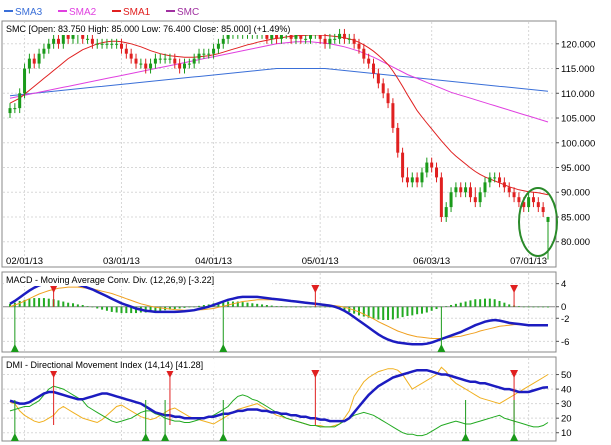 This screenshot has width=611, height=445. What do you see at coordinates (528, 261) in the screenshot?
I see `date-tick-label-5: 07/01/13` at bounding box center [528, 261].